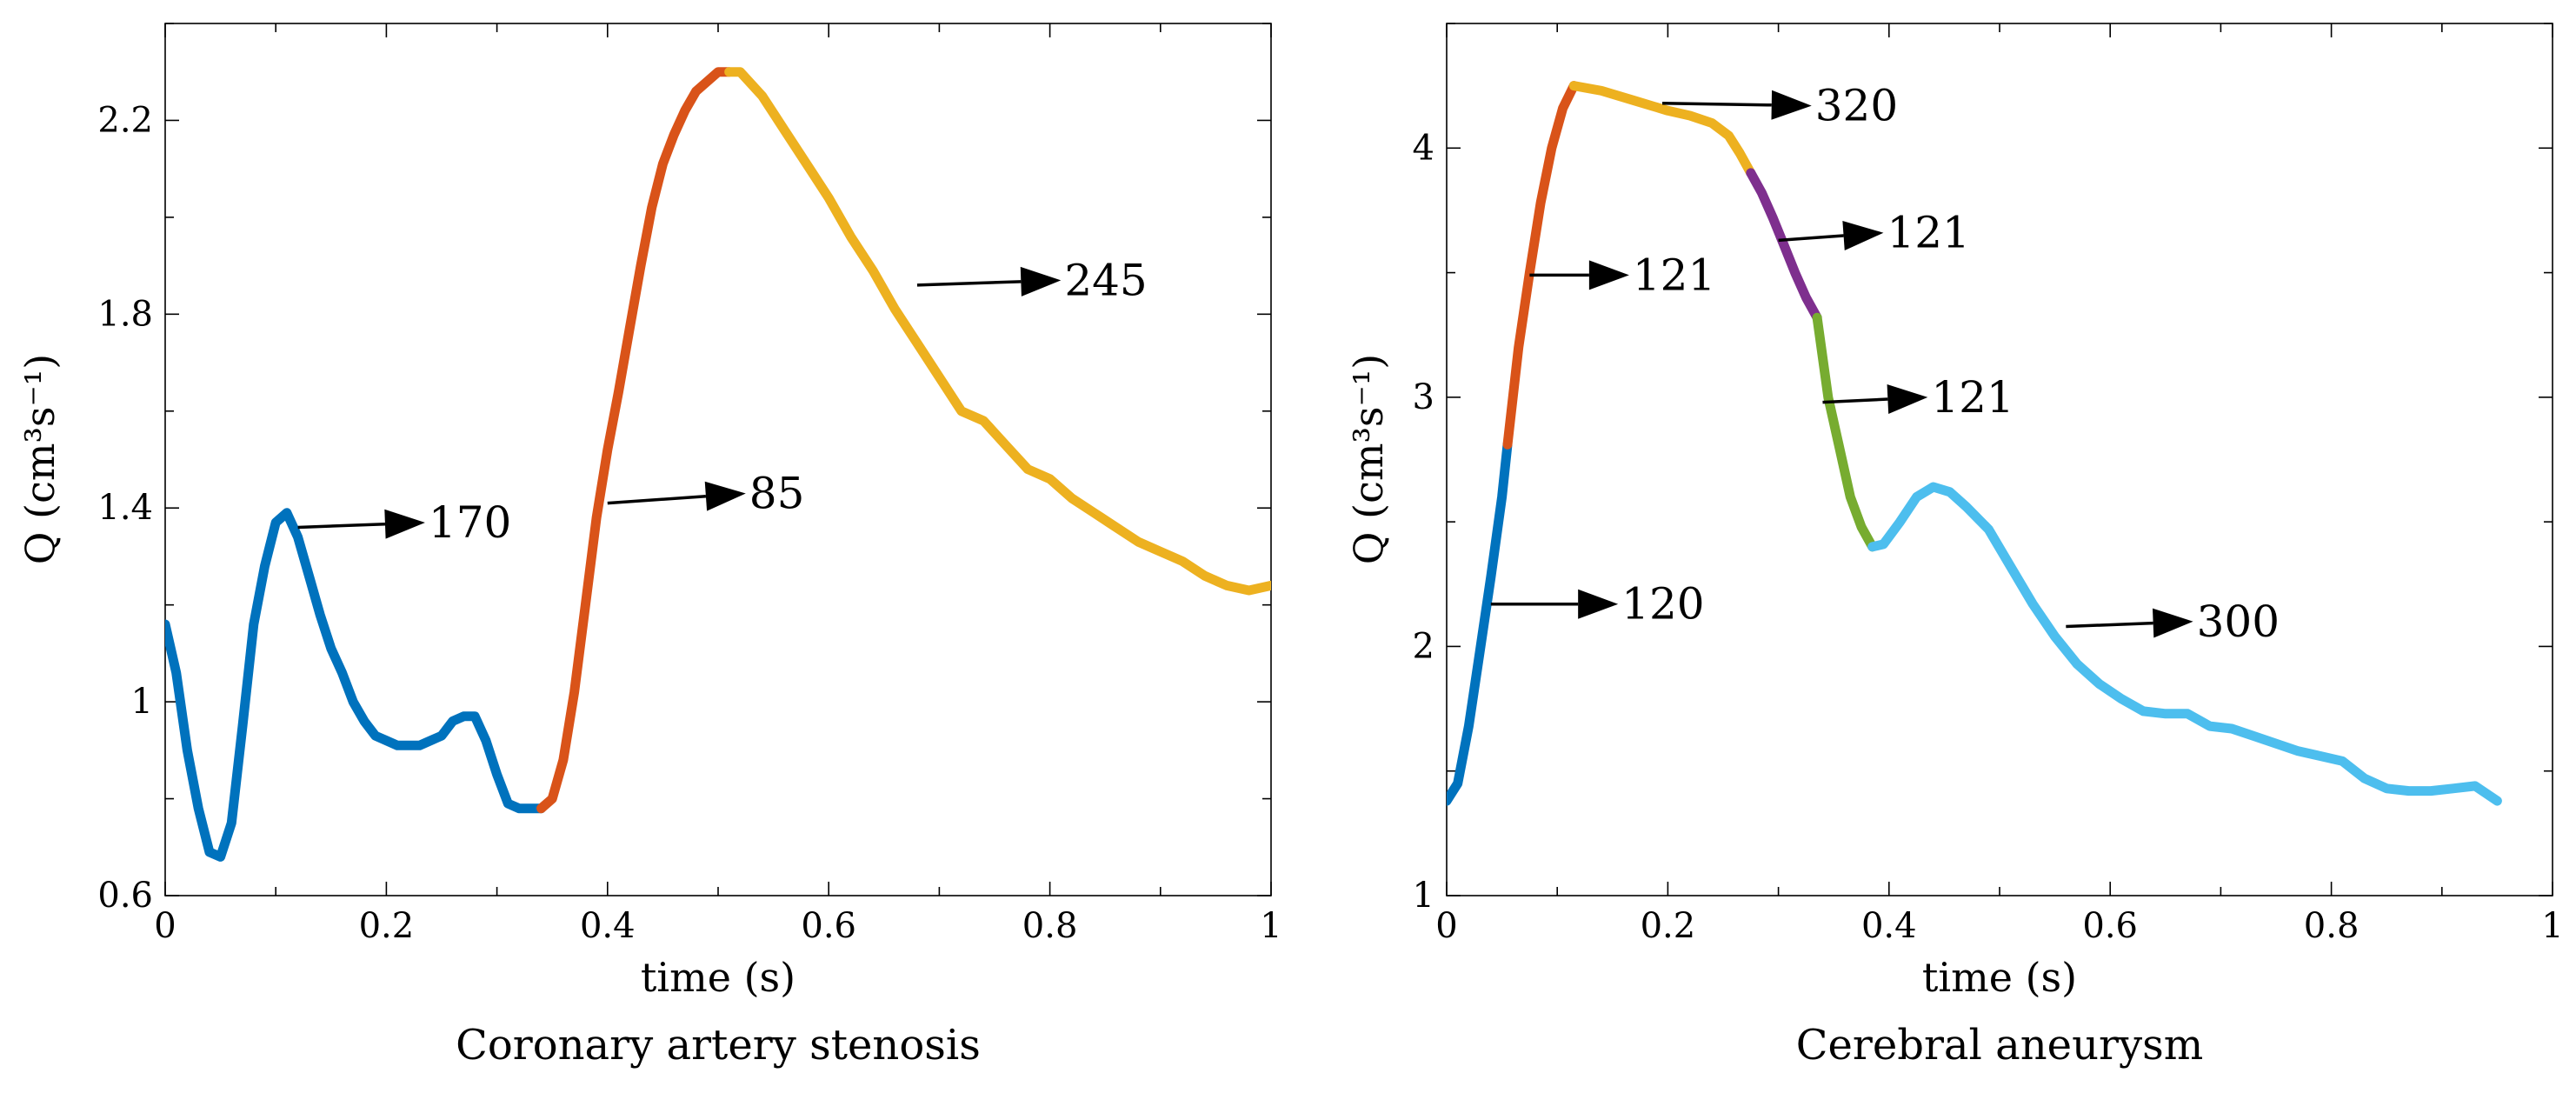  What do you see at coordinates (1423, 397) in the screenshot?
I see `y-tick-label: 3` at bounding box center [1423, 397].